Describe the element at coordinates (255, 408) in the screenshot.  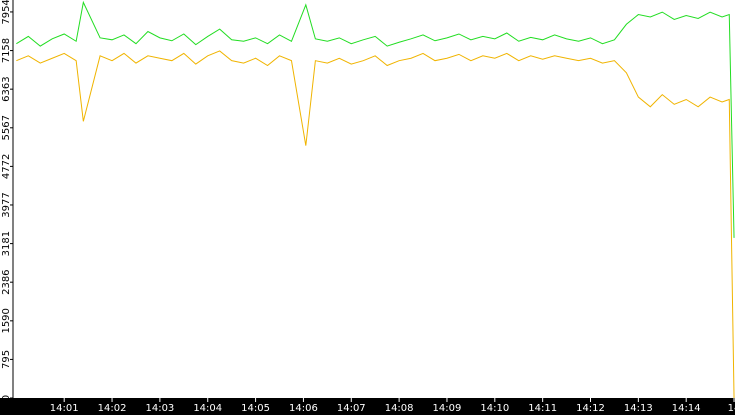
I see `x-tick-label: 14:05` at that location.